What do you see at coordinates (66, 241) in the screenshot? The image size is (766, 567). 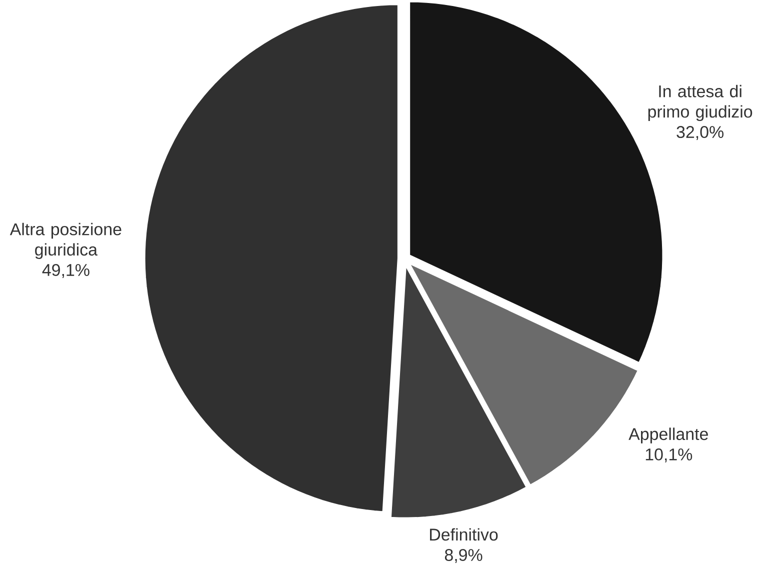 I see `slice-label: Altra posizione giuridica` at bounding box center [66, 241].